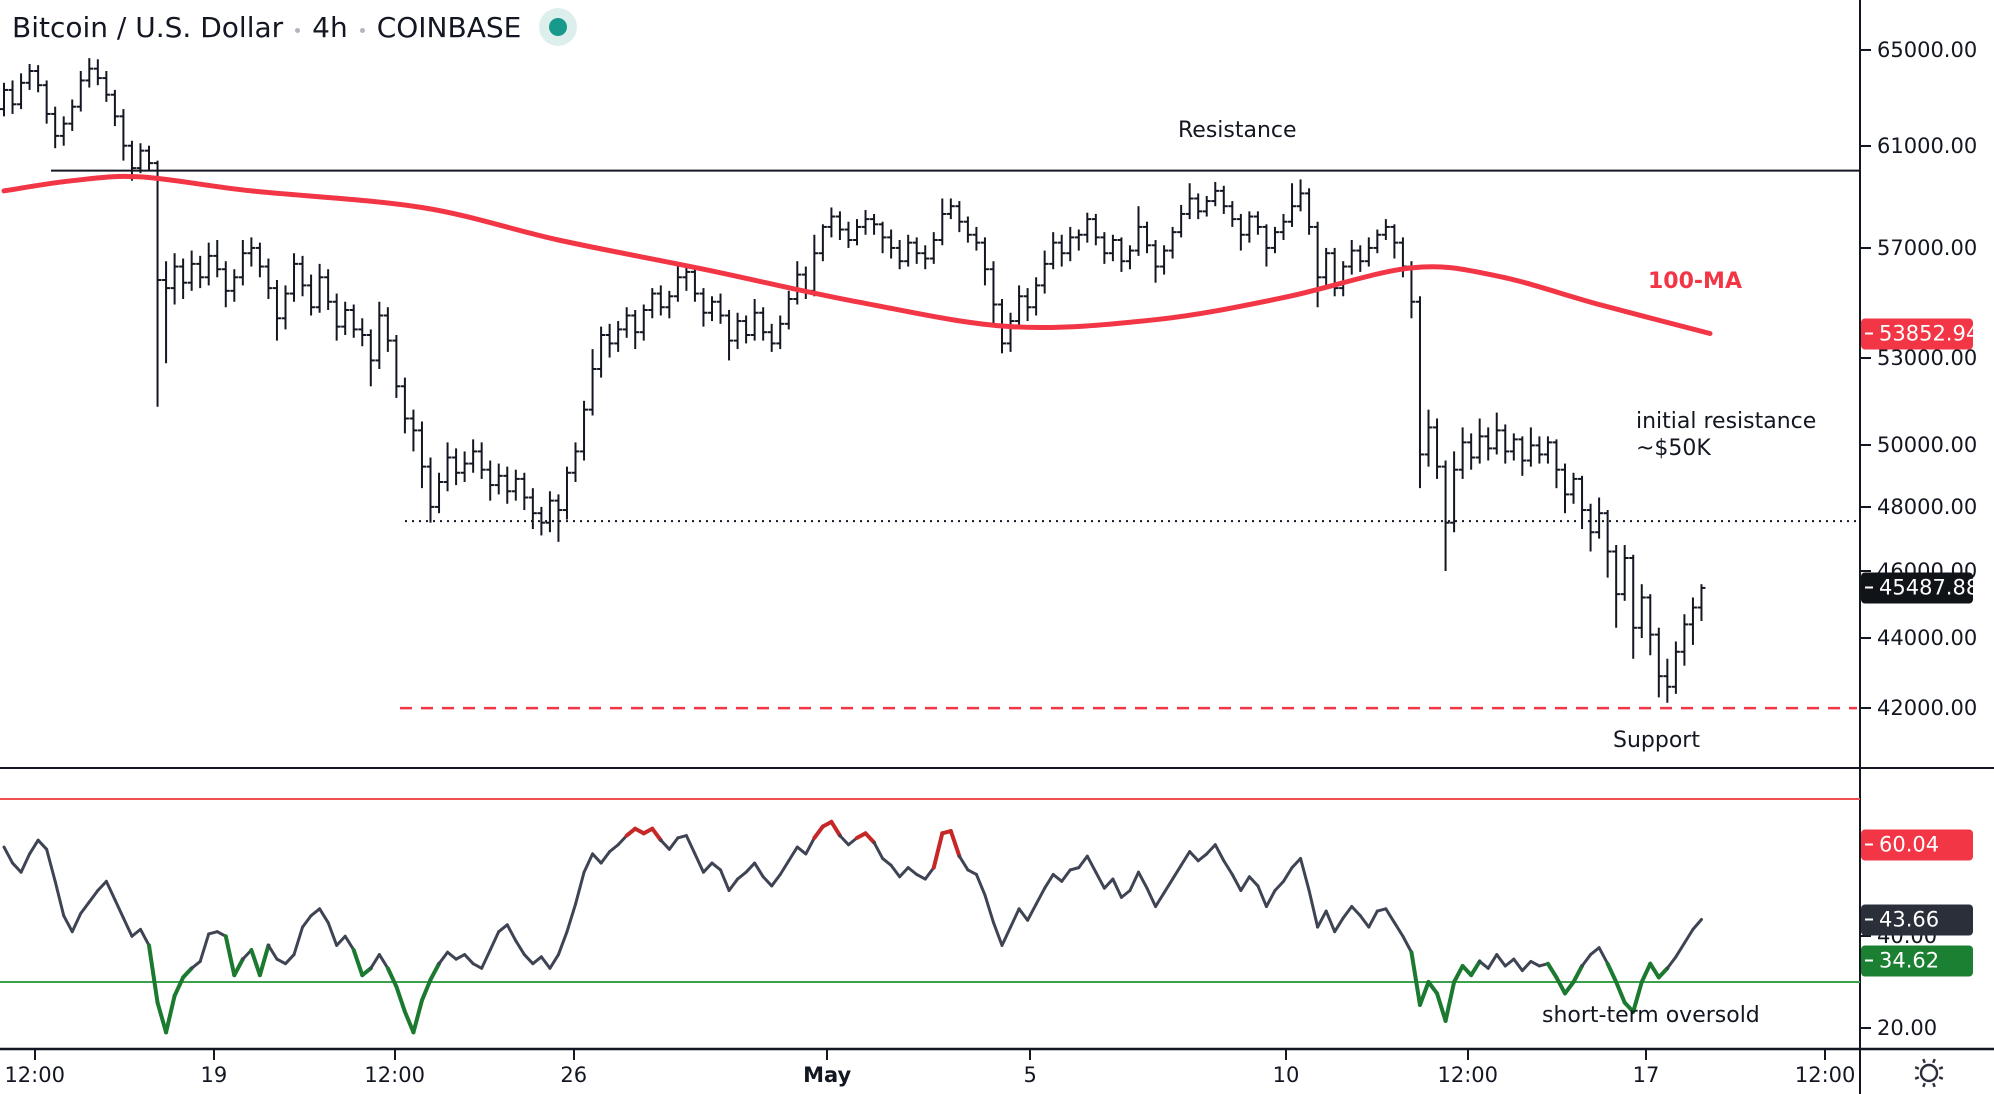 Image resolution: width=1994 pixels, height=1094 pixels. What do you see at coordinates (1907, 1027) in the screenshot?
I see `rsi-tick-label: 20.00` at bounding box center [1907, 1027].